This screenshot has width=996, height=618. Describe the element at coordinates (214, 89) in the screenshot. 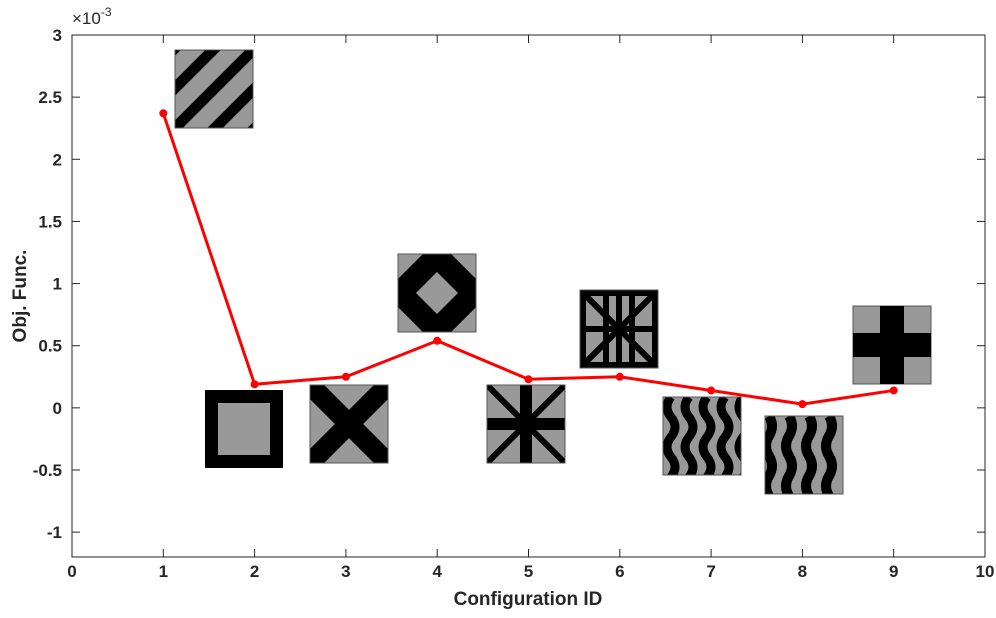

I see `icon-stripes` at that location.